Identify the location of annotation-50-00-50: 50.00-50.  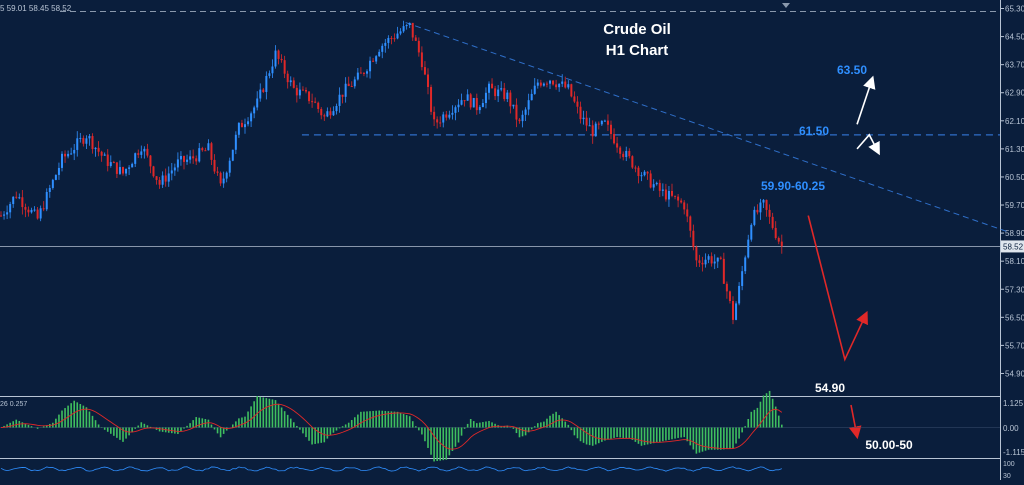
(889, 445).